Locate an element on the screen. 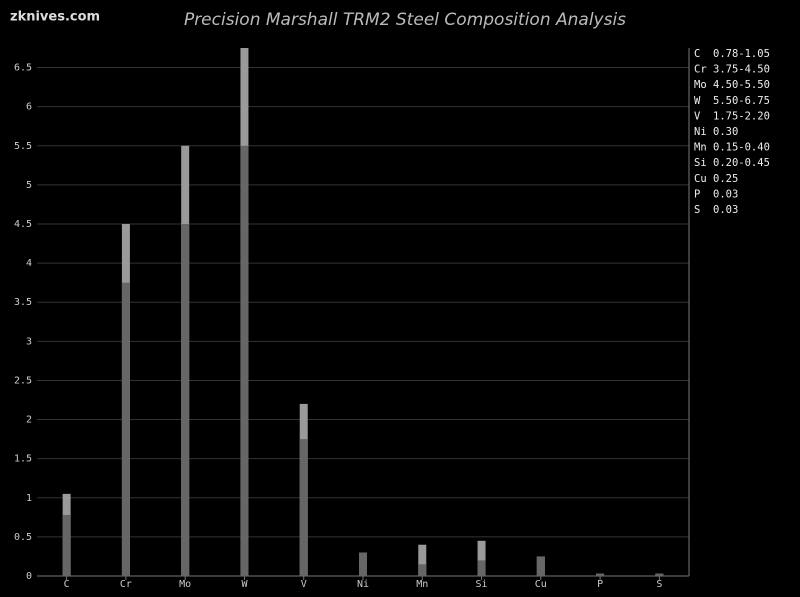 The height and width of the screenshot is (597, 800). legend-range: 0.78-1.05 is located at coordinates (741, 54).